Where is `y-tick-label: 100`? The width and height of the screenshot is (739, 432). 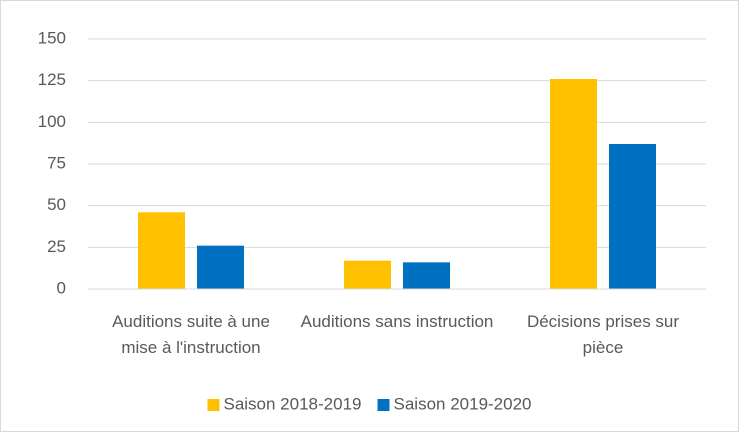 y-tick-label: 100 is located at coordinates (52, 121).